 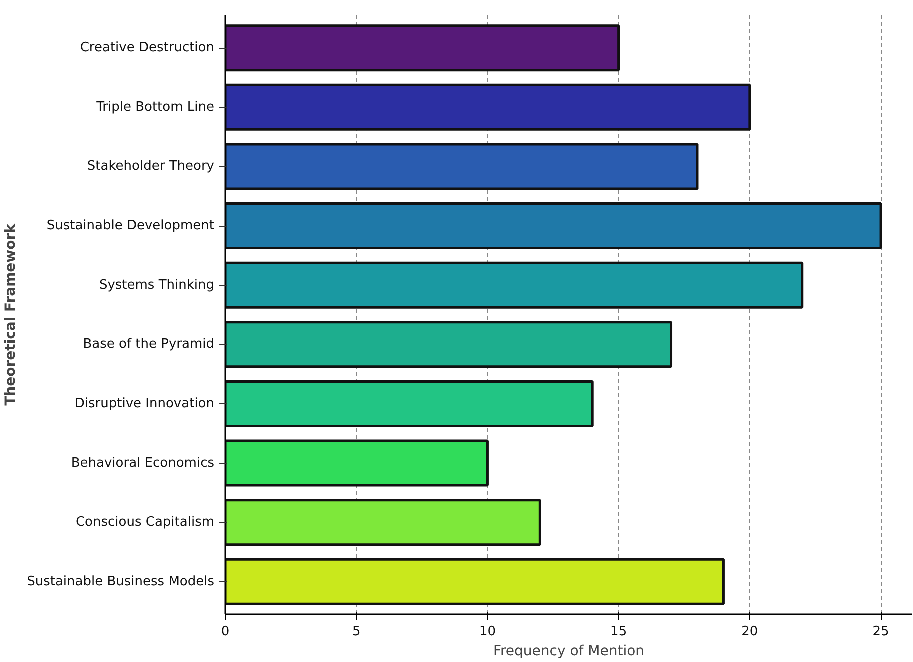 What do you see at coordinates (487, 632) in the screenshot?
I see `x-tick-label: 10` at bounding box center [487, 632].